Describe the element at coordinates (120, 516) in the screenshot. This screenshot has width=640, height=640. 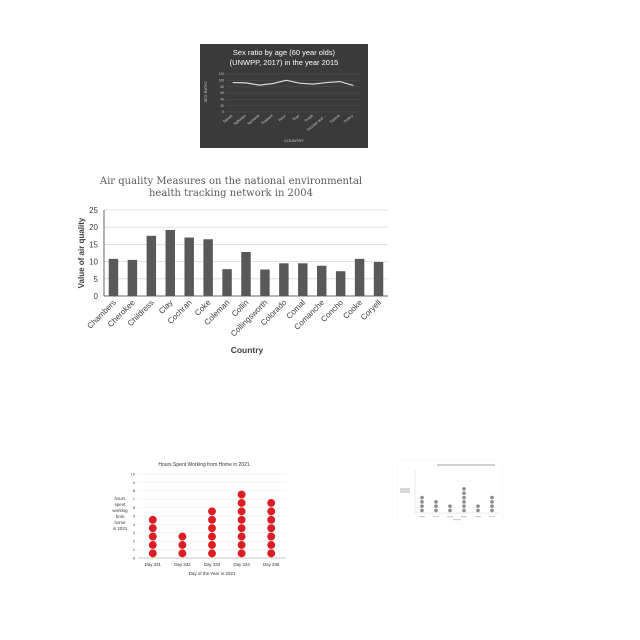
I see `y-axis-label-line: from` at that location.